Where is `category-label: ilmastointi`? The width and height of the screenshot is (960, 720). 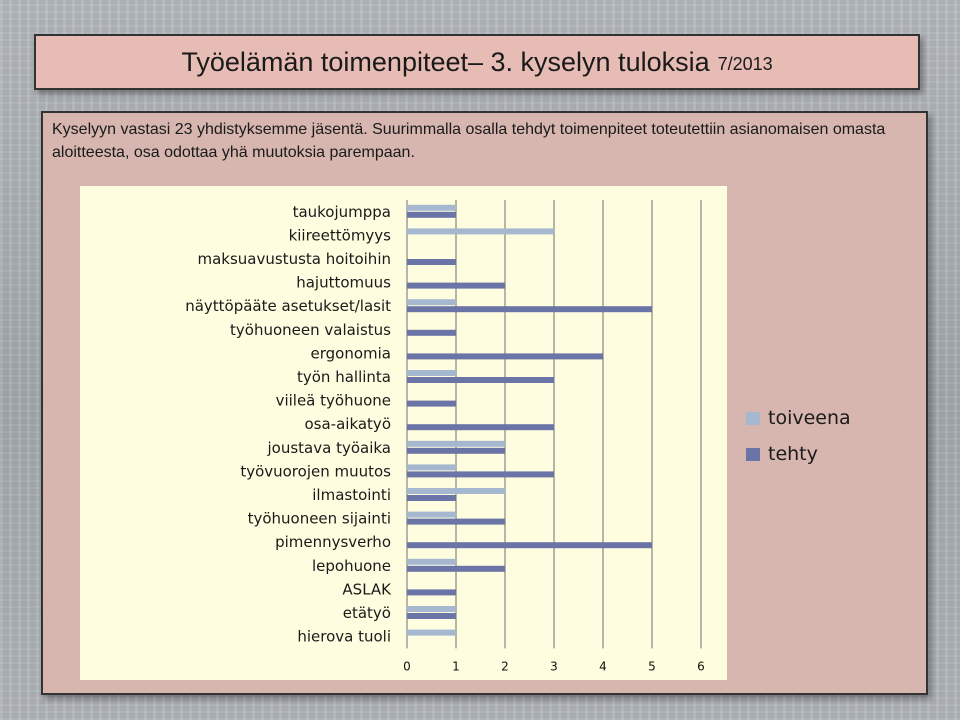 category-label: ilmastointi is located at coordinates (351, 495).